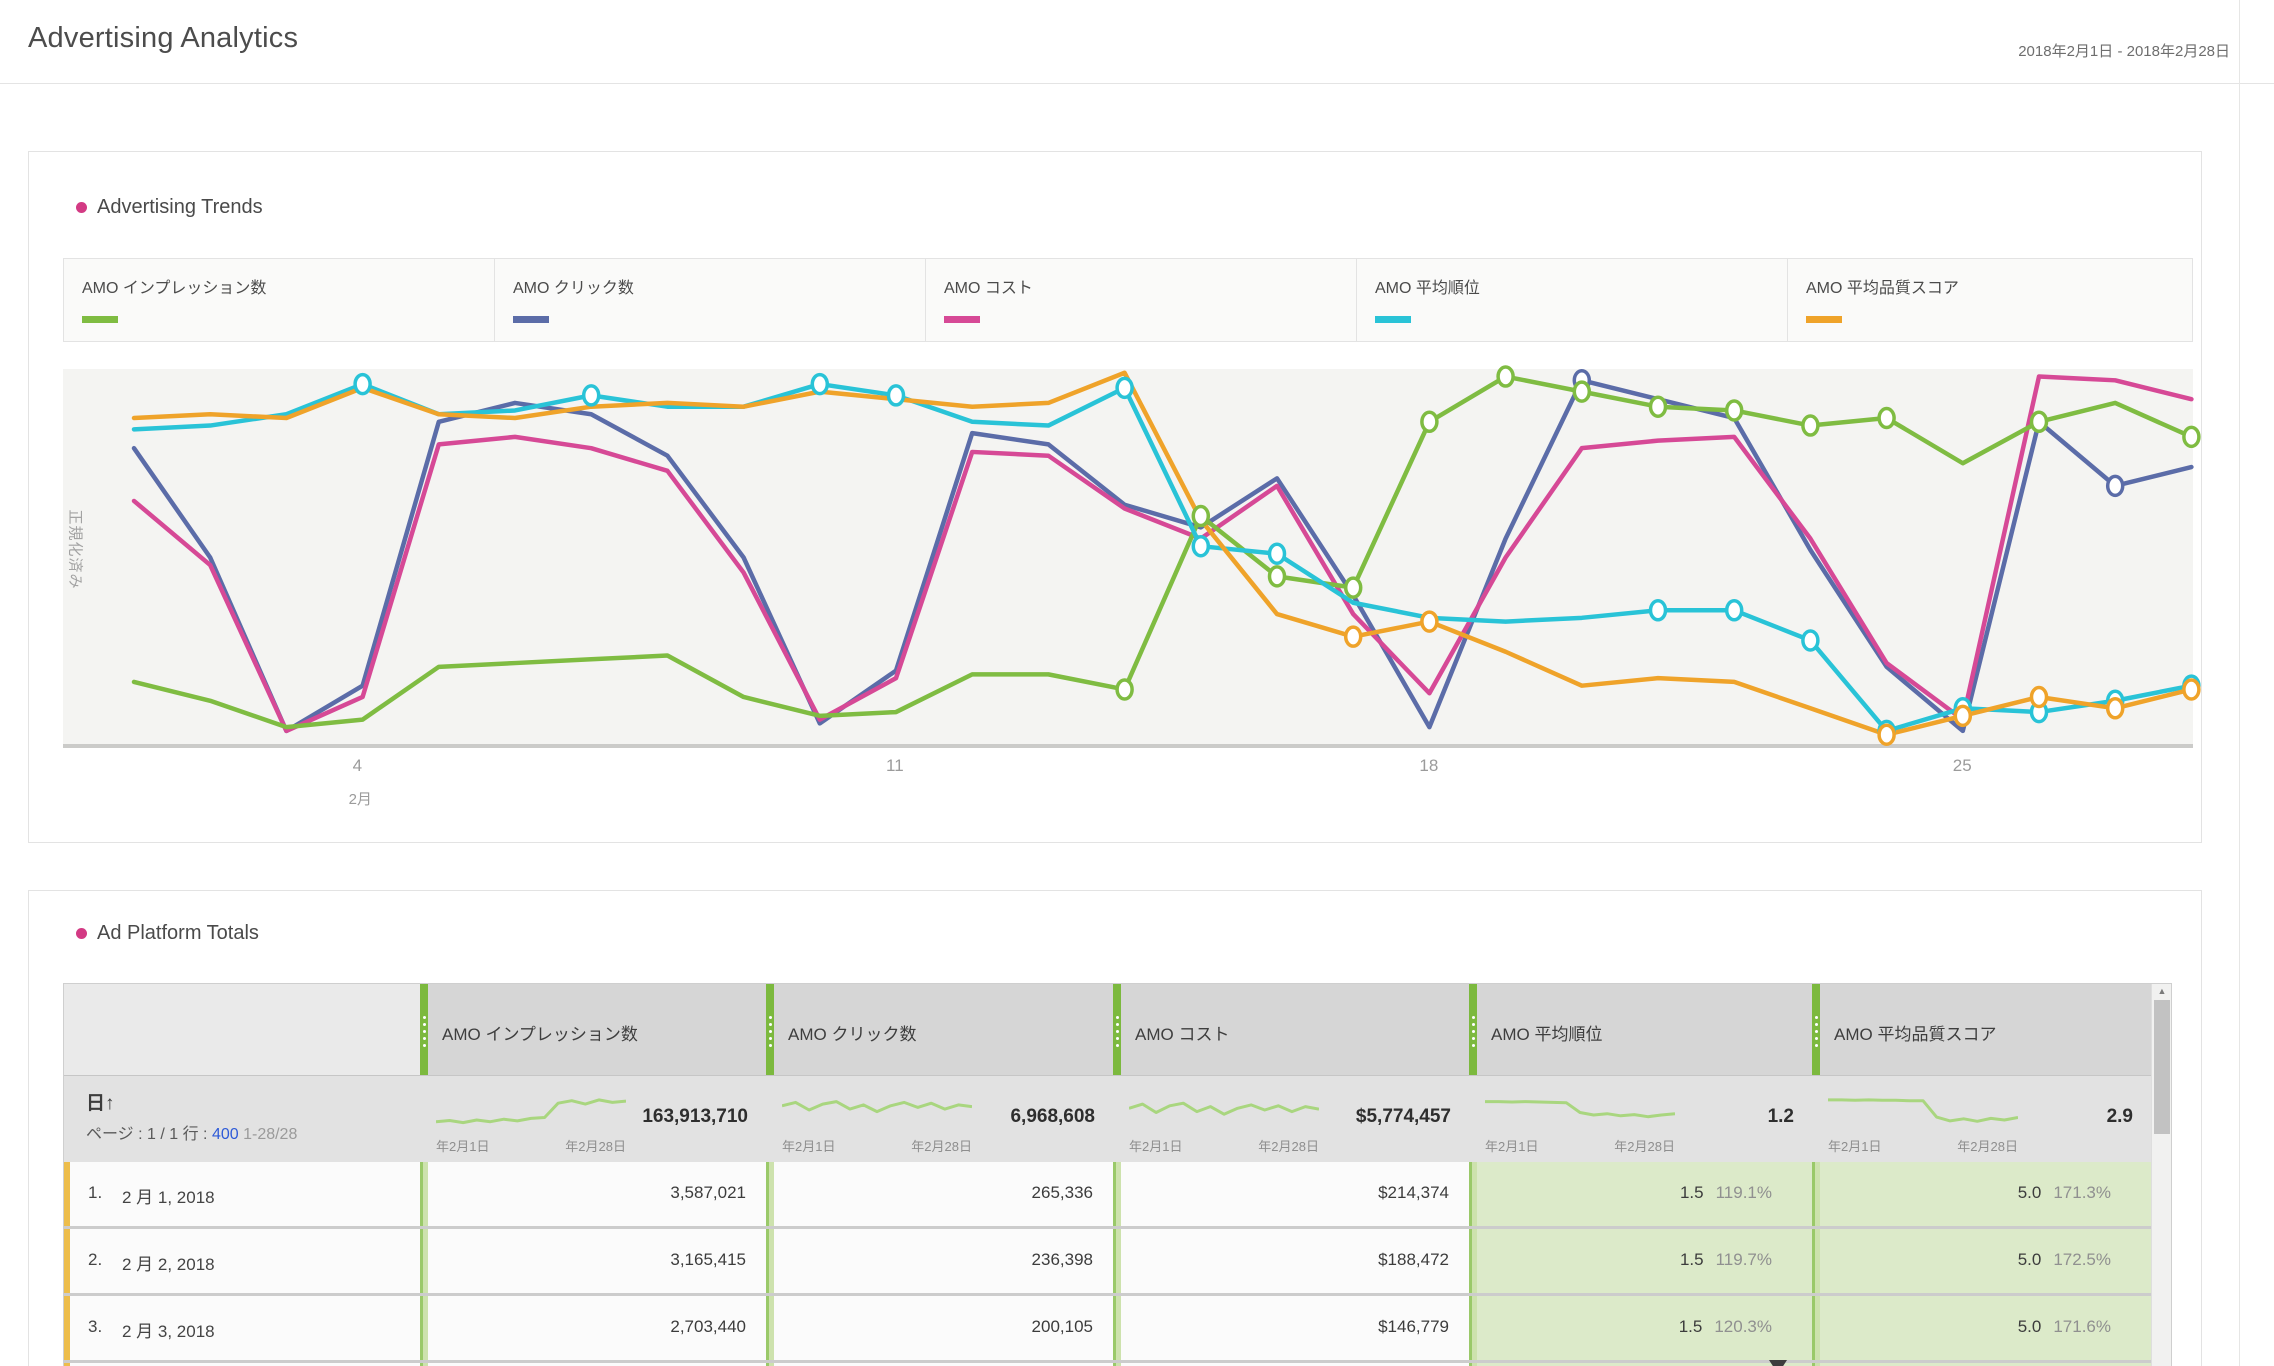 The image size is (2274, 1366). What do you see at coordinates (2162, 1067) in the screenshot?
I see `scrollbar-thumb` at bounding box center [2162, 1067].